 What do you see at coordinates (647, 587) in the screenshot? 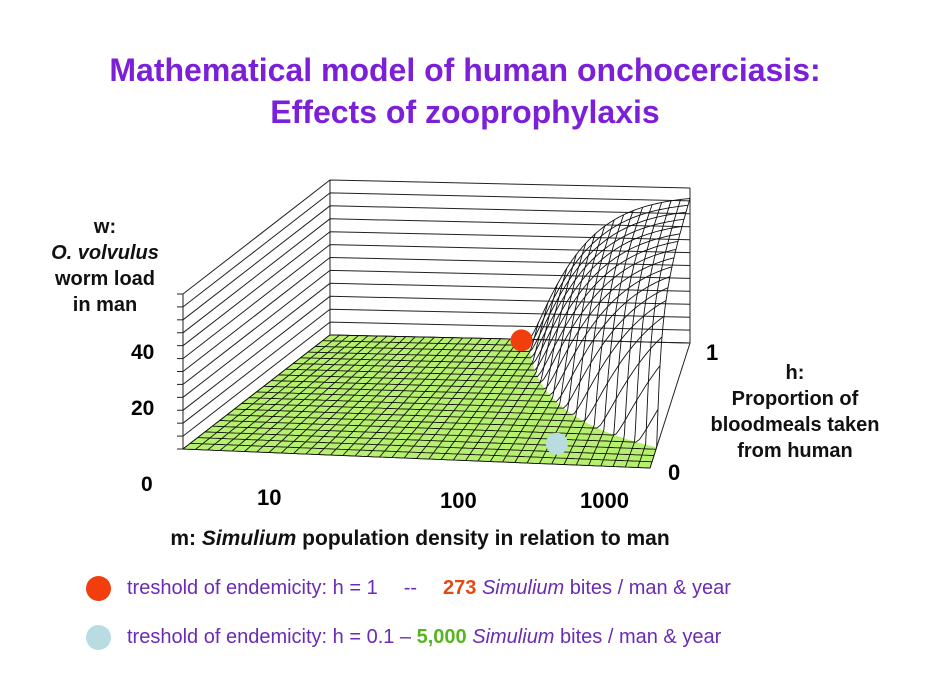
I see `legend-row1-rest: bites / man & year` at bounding box center [647, 587].